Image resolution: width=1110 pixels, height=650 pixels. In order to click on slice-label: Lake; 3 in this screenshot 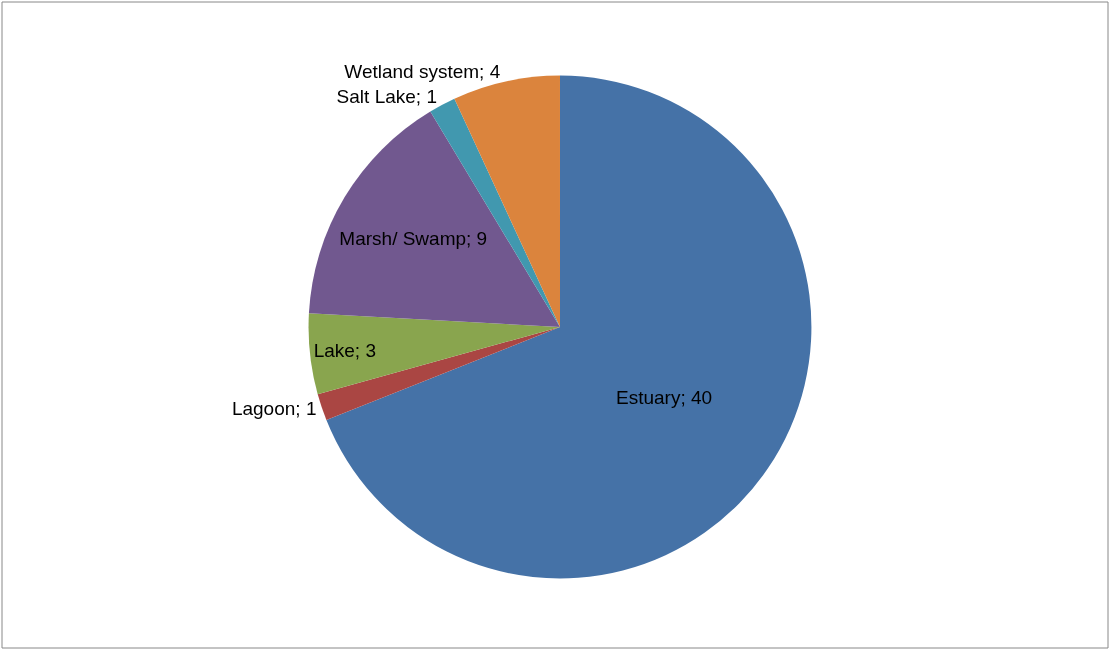, I will do `click(344, 350)`.